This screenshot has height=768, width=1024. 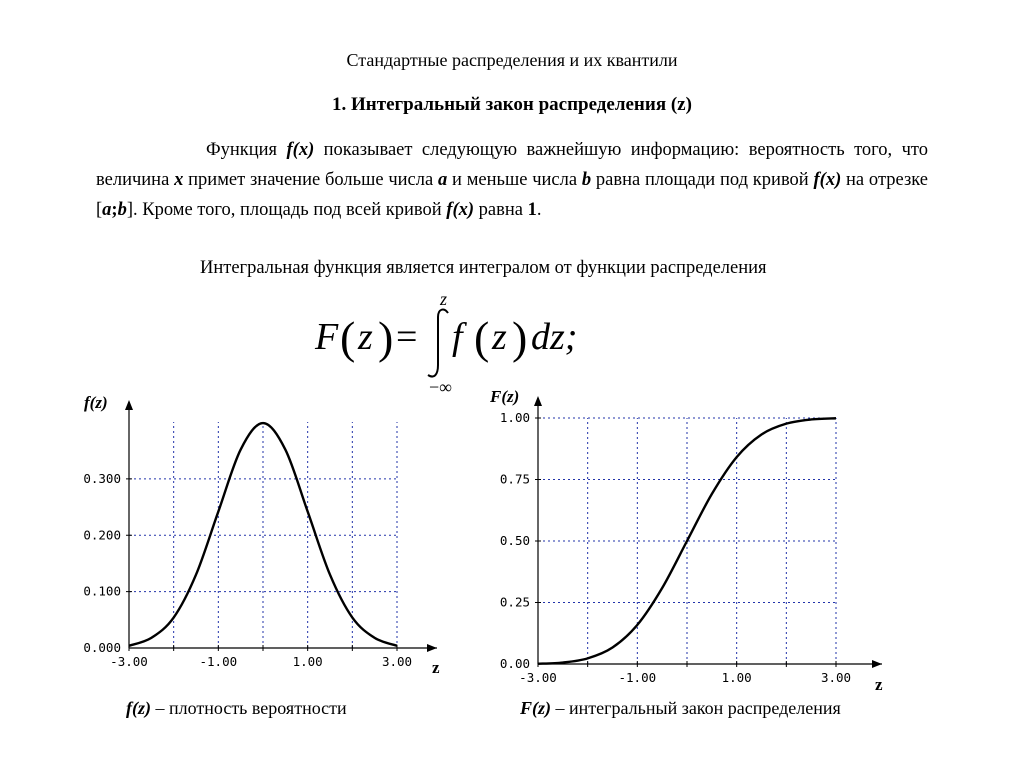 What do you see at coordinates (102, 647) in the screenshot?
I see `y-tick-label: 0.000` at bounding box center [102, 647].